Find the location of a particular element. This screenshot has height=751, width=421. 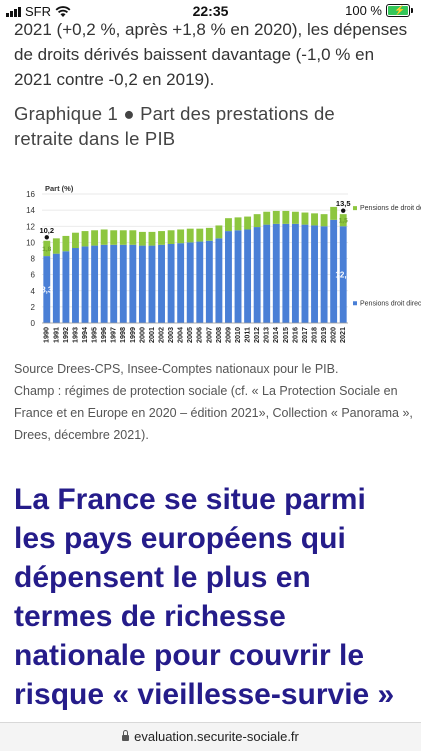

legend-label-derived: Pensions de droit dérivé is located at coordinates (390, 208).